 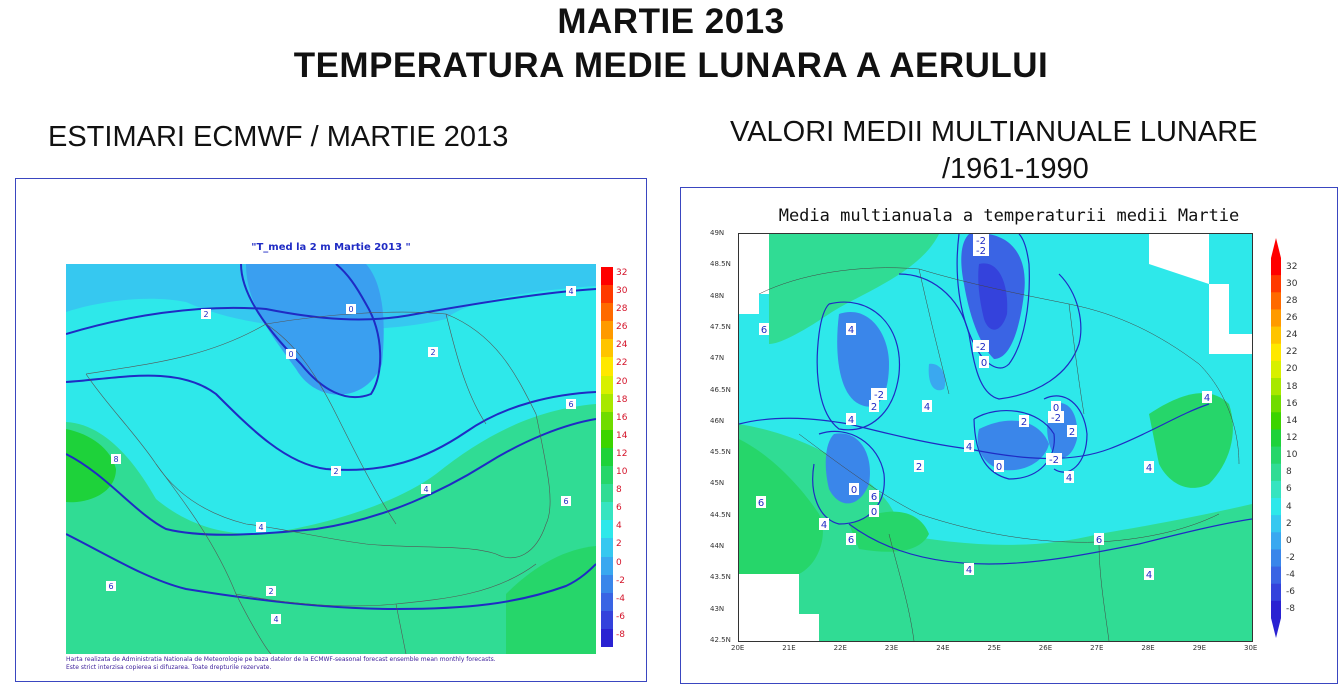 I want to click on colorbar-tick-label: 30, so click(x=622, y=291).